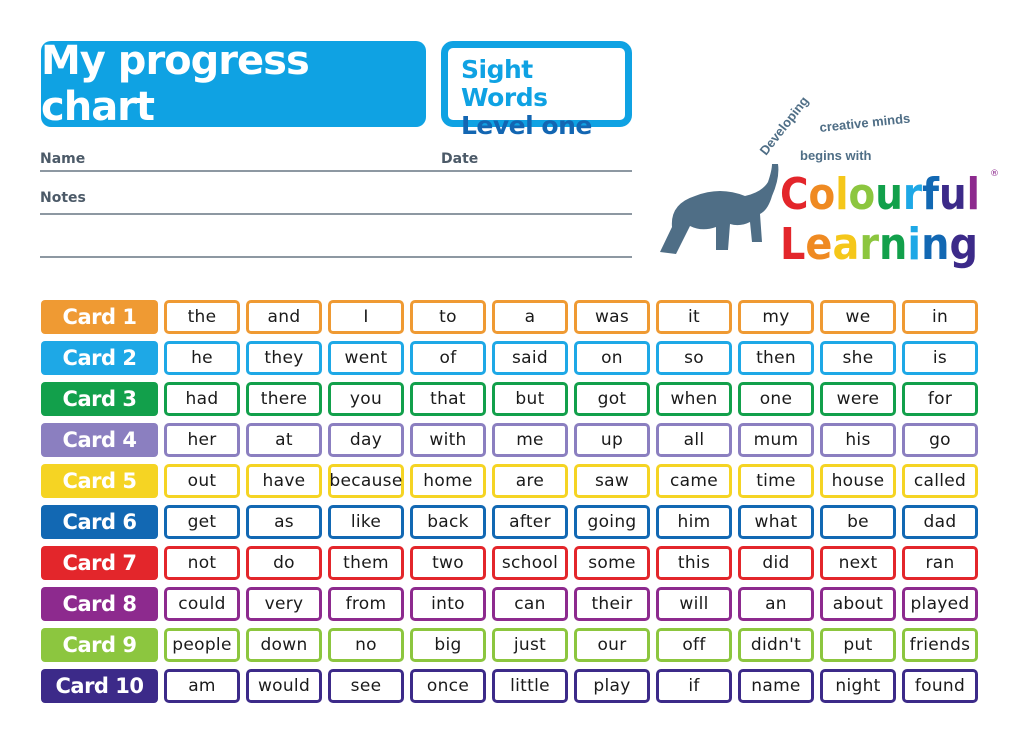  I want to click on word-cell: him, so click(694, 522).